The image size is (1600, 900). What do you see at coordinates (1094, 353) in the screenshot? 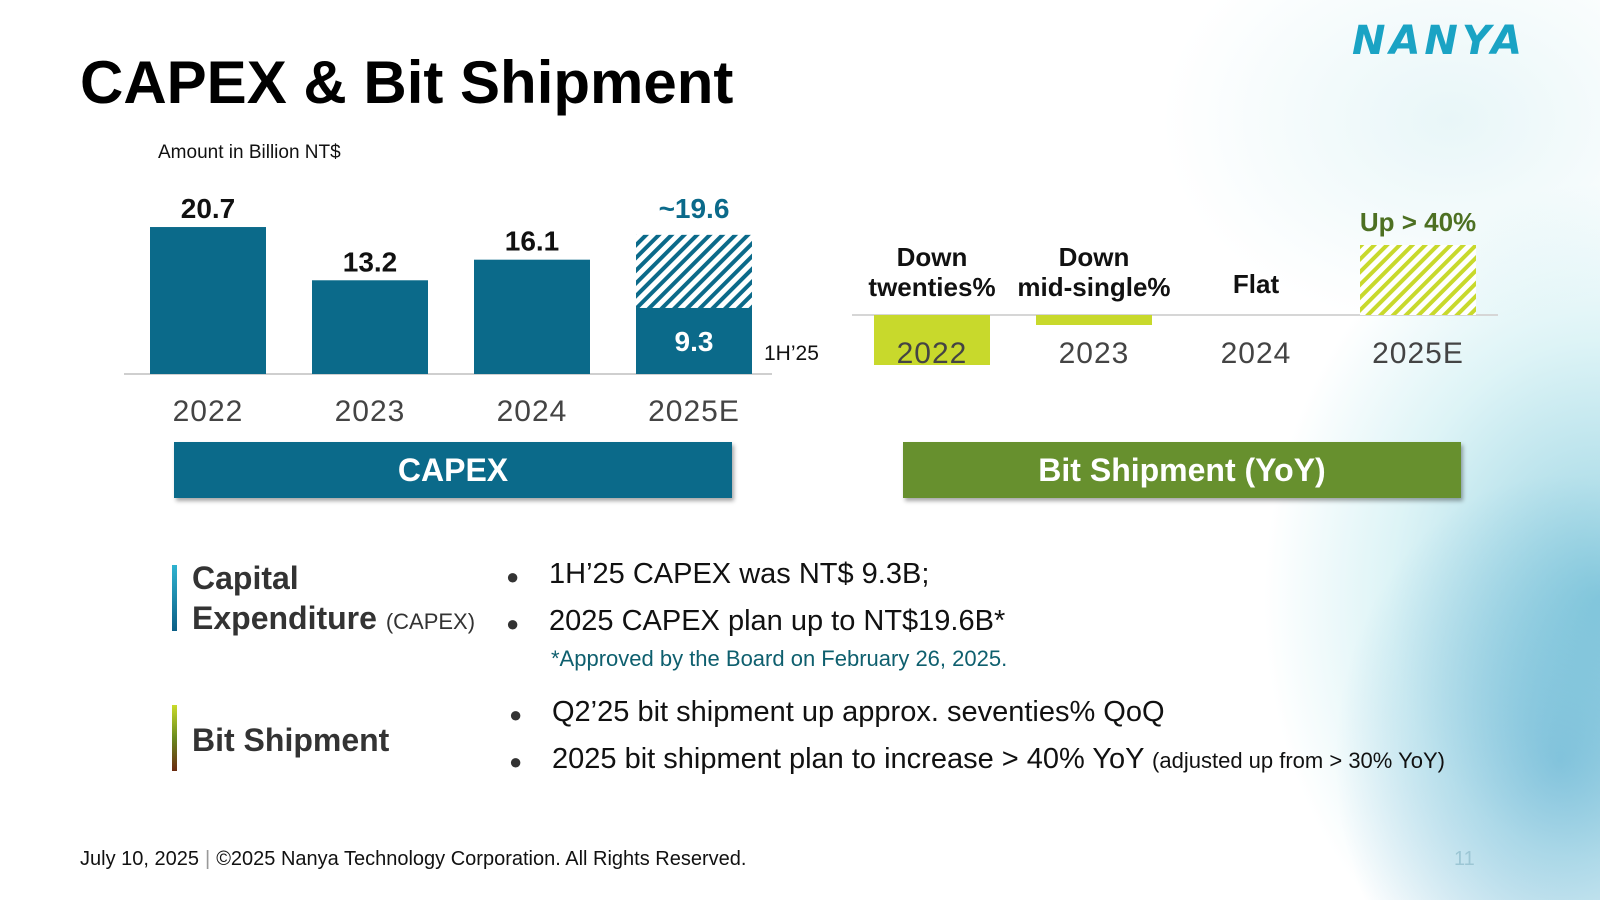
I see `bit-x-tick: 2023` at bounding box center [1094, 353].